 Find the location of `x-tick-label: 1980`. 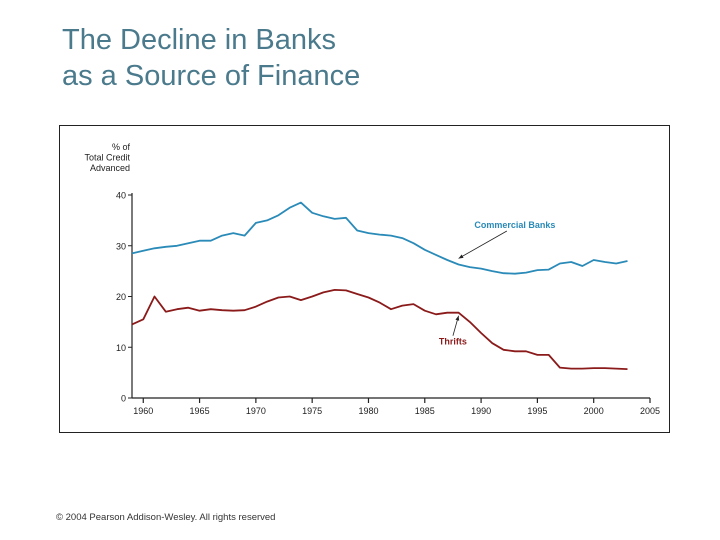

x-tick-label: 1980 is located at coordinates (368, 411).